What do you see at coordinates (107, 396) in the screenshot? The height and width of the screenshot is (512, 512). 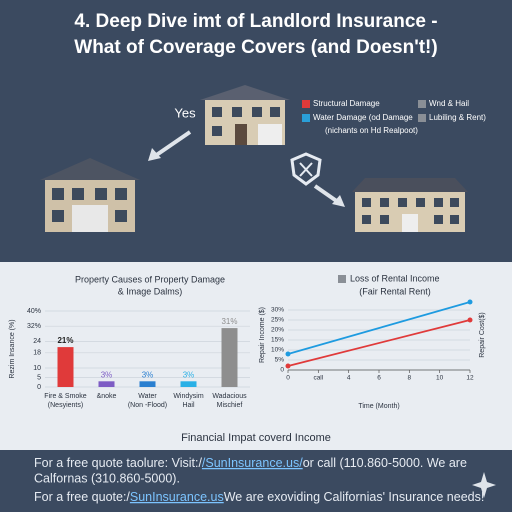 I see `x-tick-label: &noke` at bounding box center [107, 396].